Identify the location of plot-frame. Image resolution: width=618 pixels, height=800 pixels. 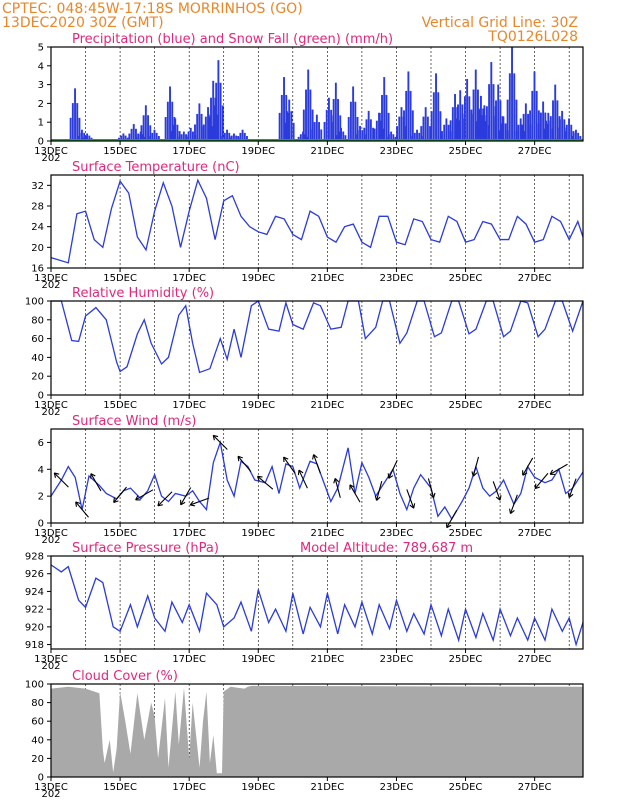
(317, 730).